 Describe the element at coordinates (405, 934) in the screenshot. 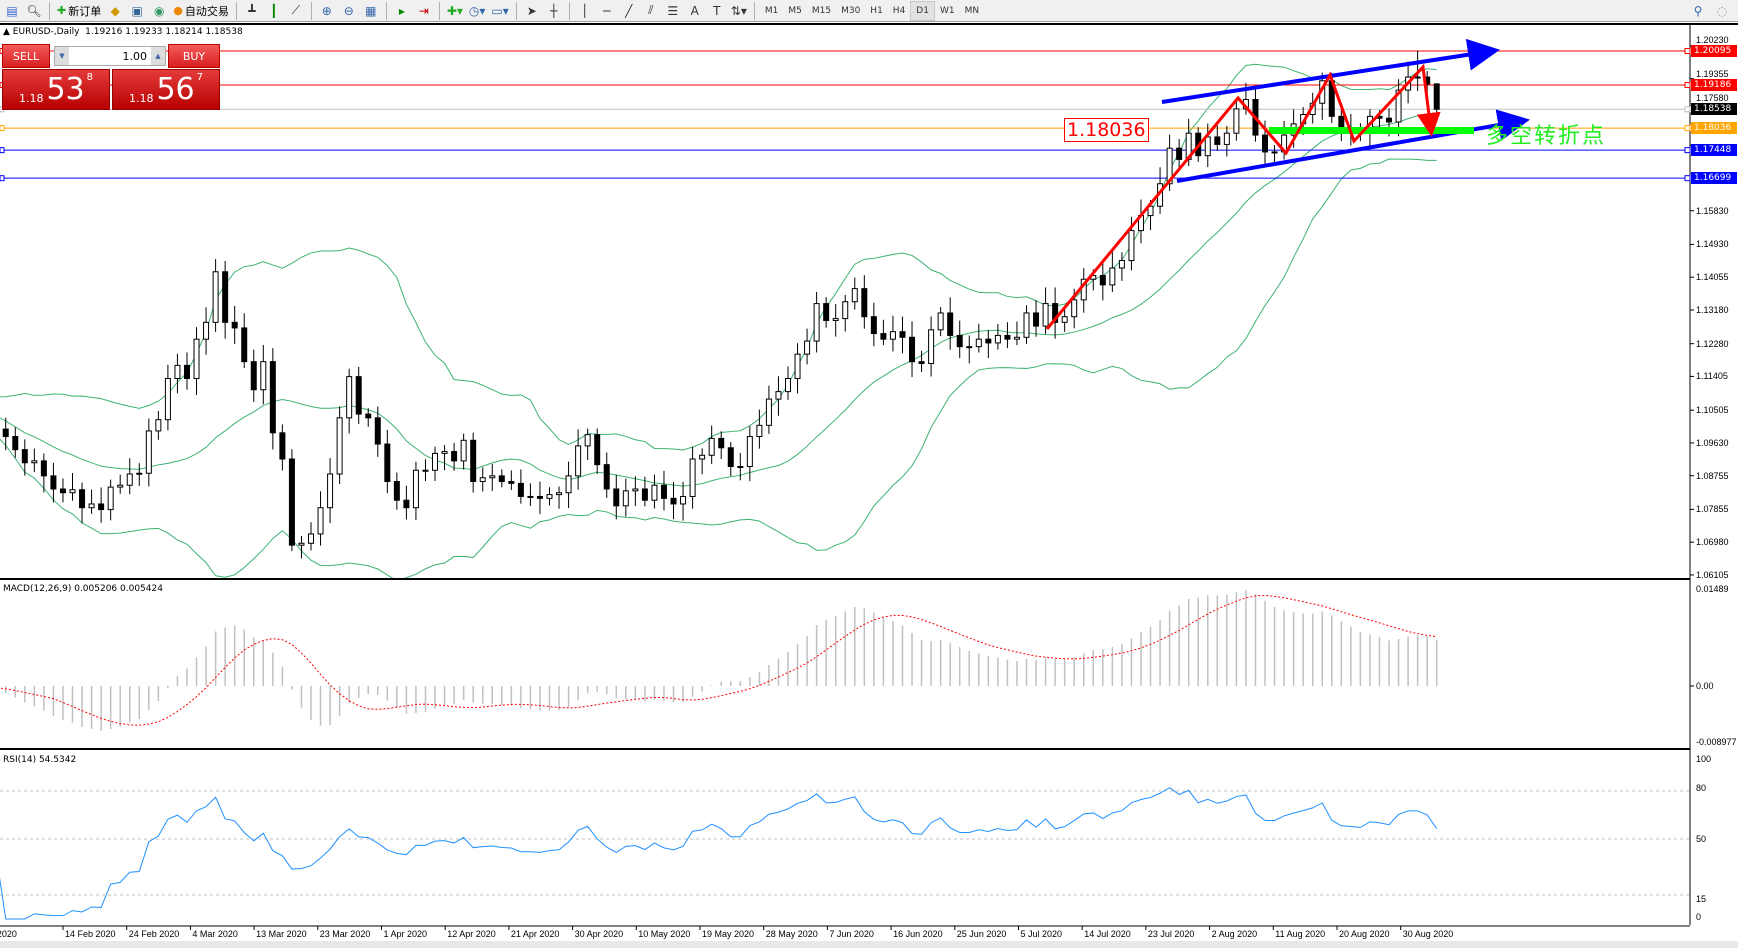

I see `date-label: 1 Apr 2020` at that location.